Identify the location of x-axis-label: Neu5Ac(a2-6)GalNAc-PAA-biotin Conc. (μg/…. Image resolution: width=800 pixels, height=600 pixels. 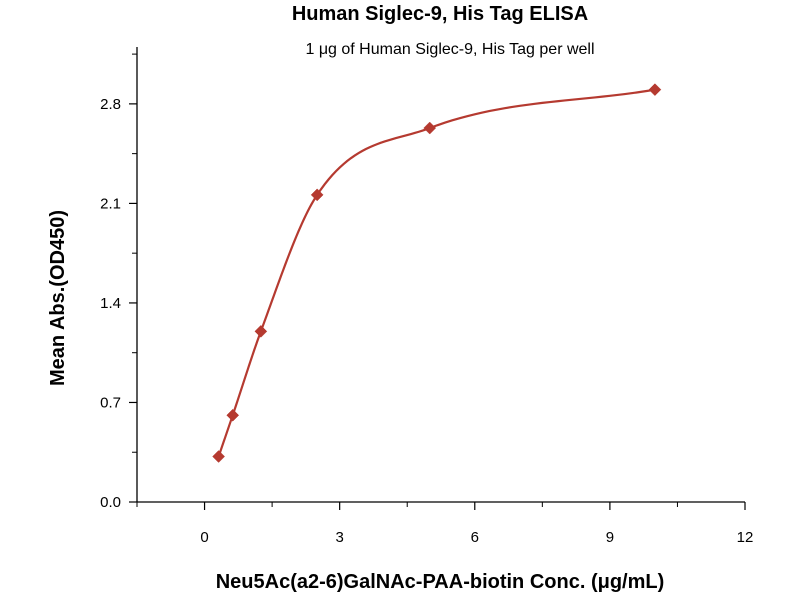
(440, 582).